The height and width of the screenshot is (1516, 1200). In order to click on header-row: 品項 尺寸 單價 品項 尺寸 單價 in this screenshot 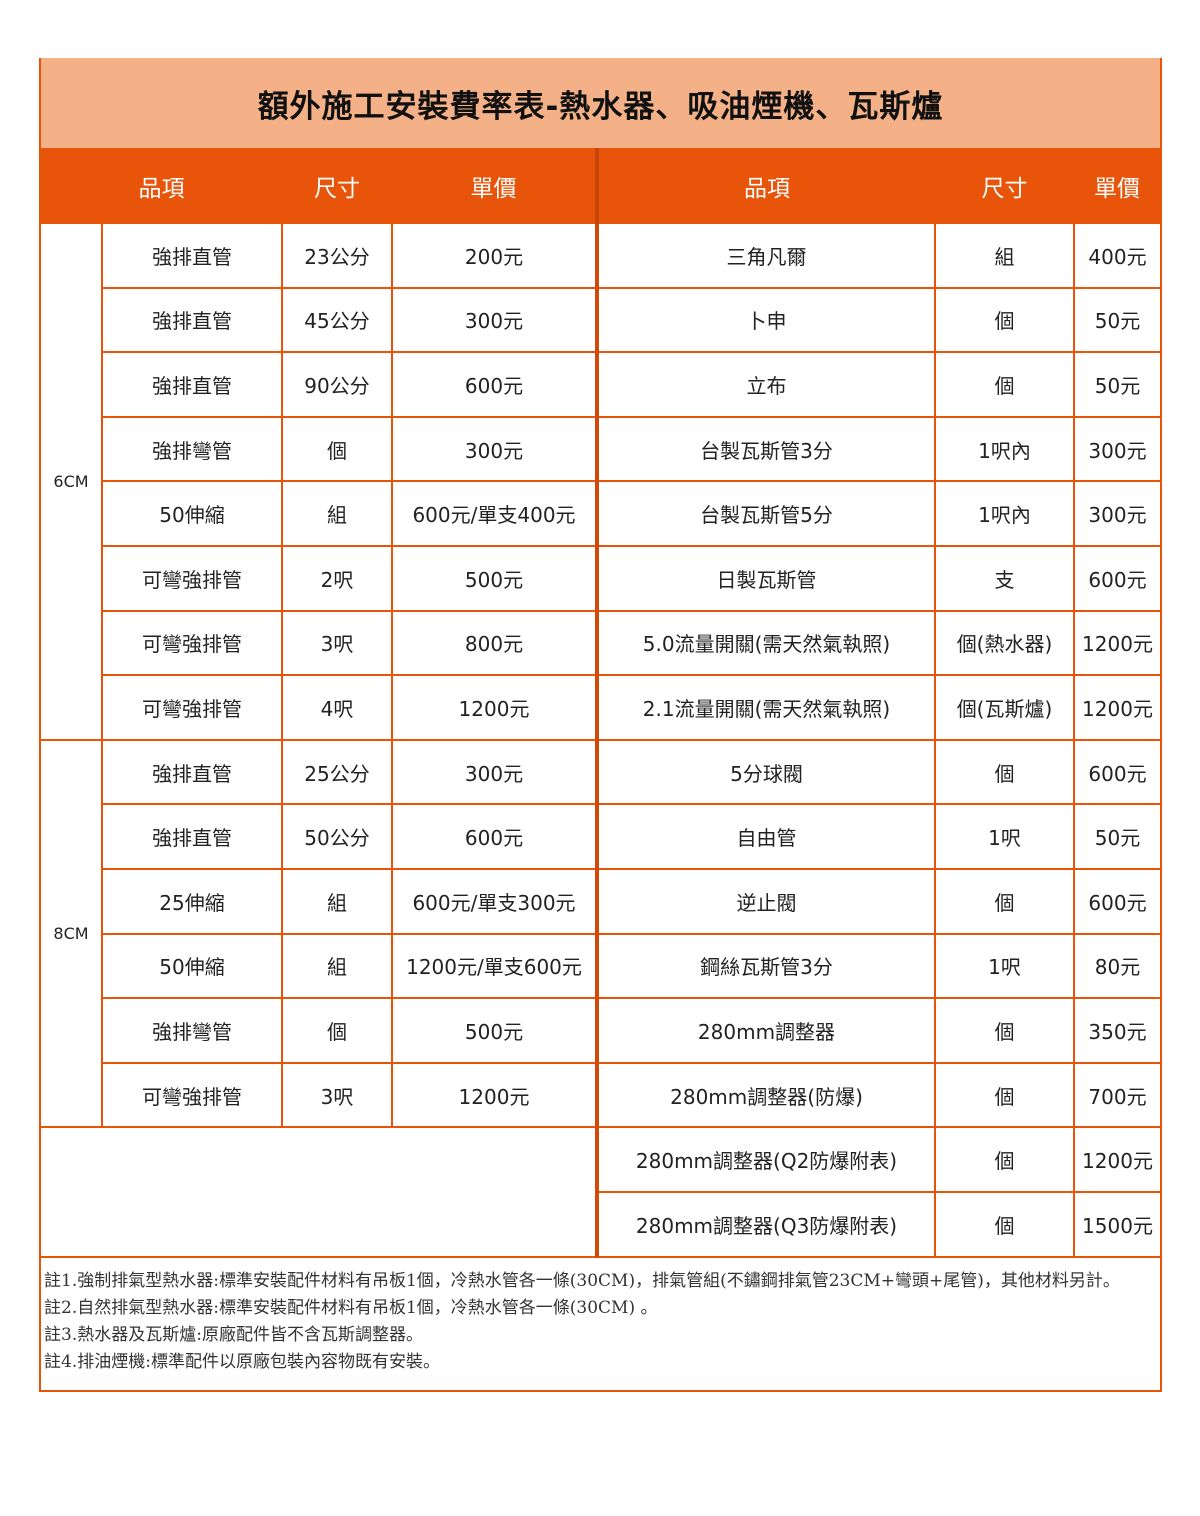, I will do `click(600, 186)`.